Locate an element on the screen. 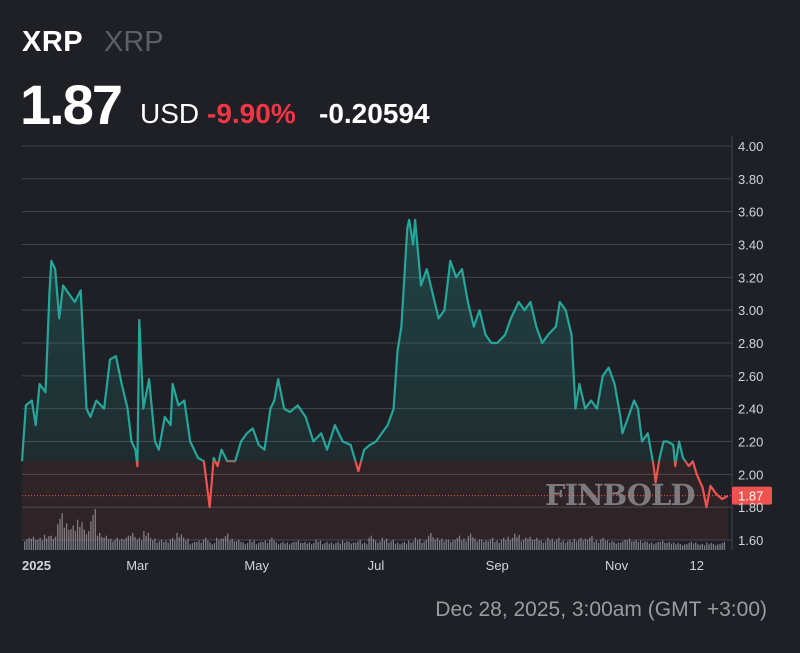  y-tick-label: 3.60 is located at coordinates (750, 212).